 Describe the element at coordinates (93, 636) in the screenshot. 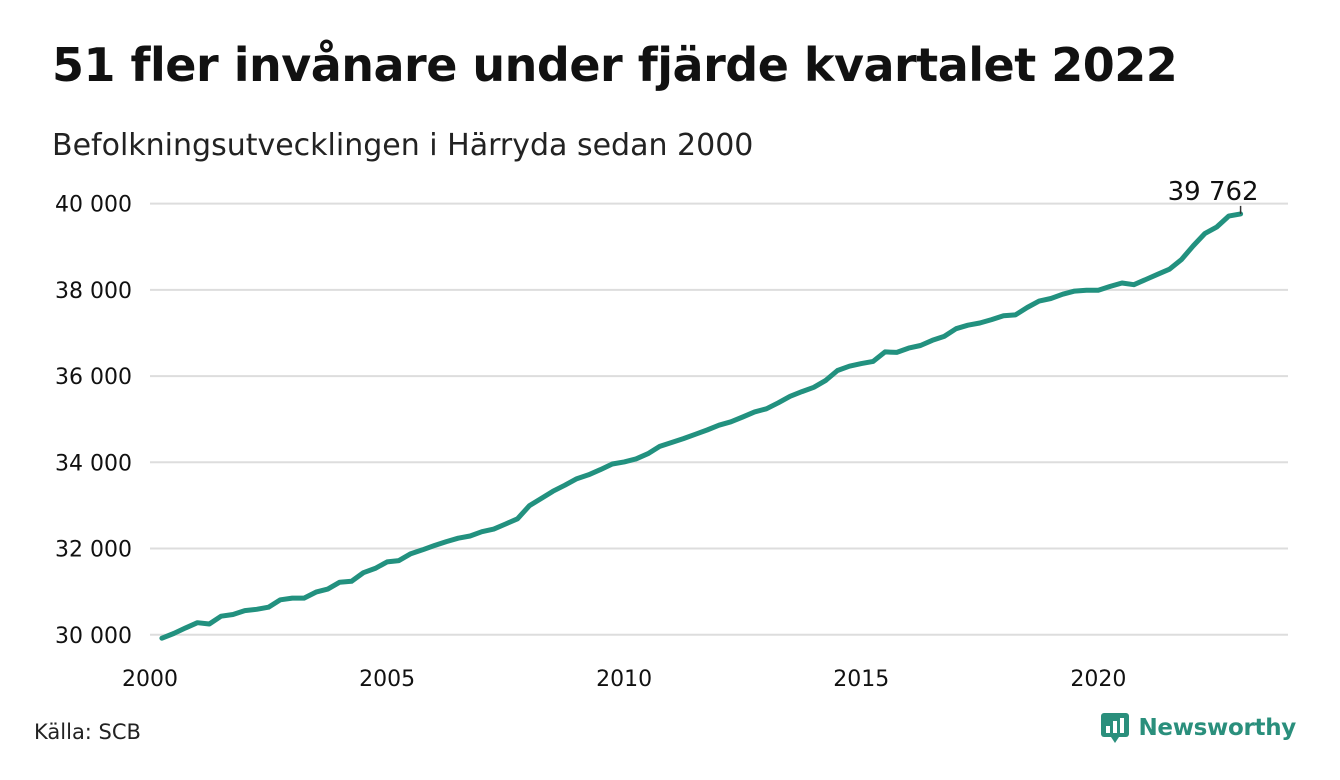

I see `y-tick-label: 30 000` at that location.